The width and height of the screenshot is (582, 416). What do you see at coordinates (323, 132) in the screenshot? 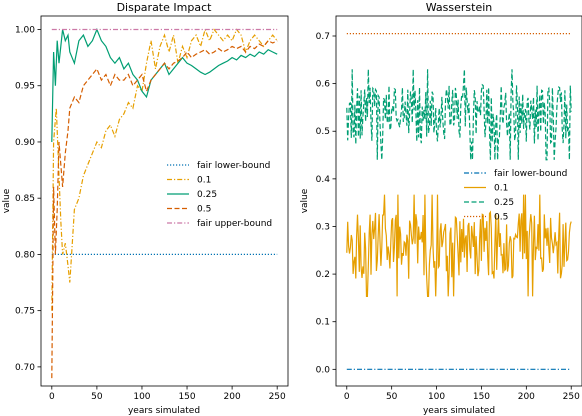
I see `wasserstein-ytick-label: 0.5` at bounding box center [323, 132].